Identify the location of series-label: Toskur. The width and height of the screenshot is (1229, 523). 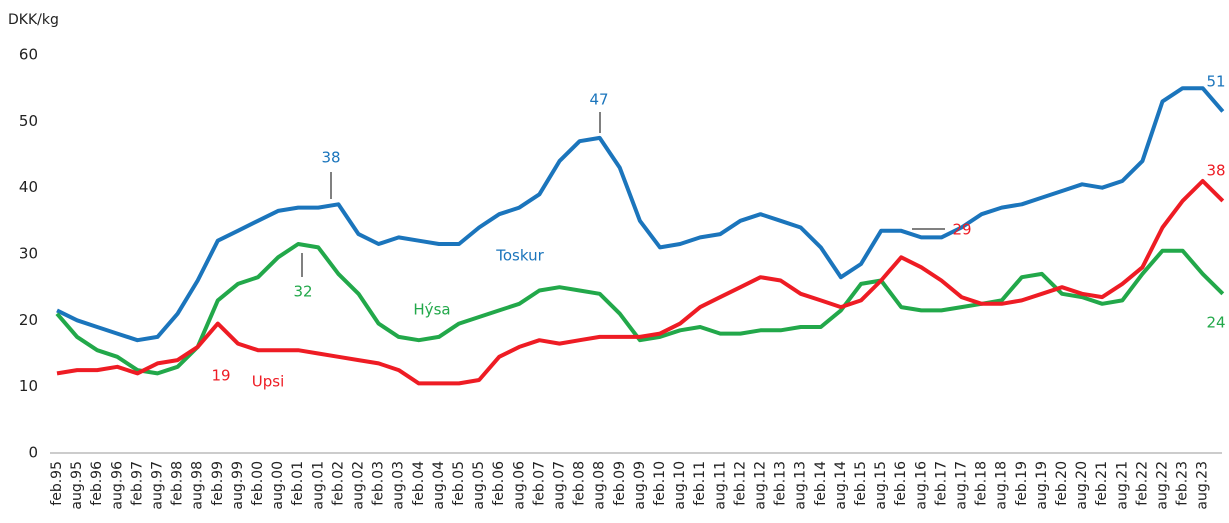
(519, 256).